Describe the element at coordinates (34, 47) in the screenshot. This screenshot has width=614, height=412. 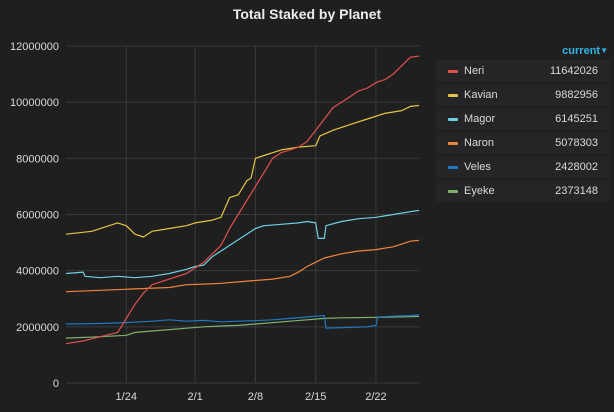
I see `y-tick-label: 12000000` at that location.